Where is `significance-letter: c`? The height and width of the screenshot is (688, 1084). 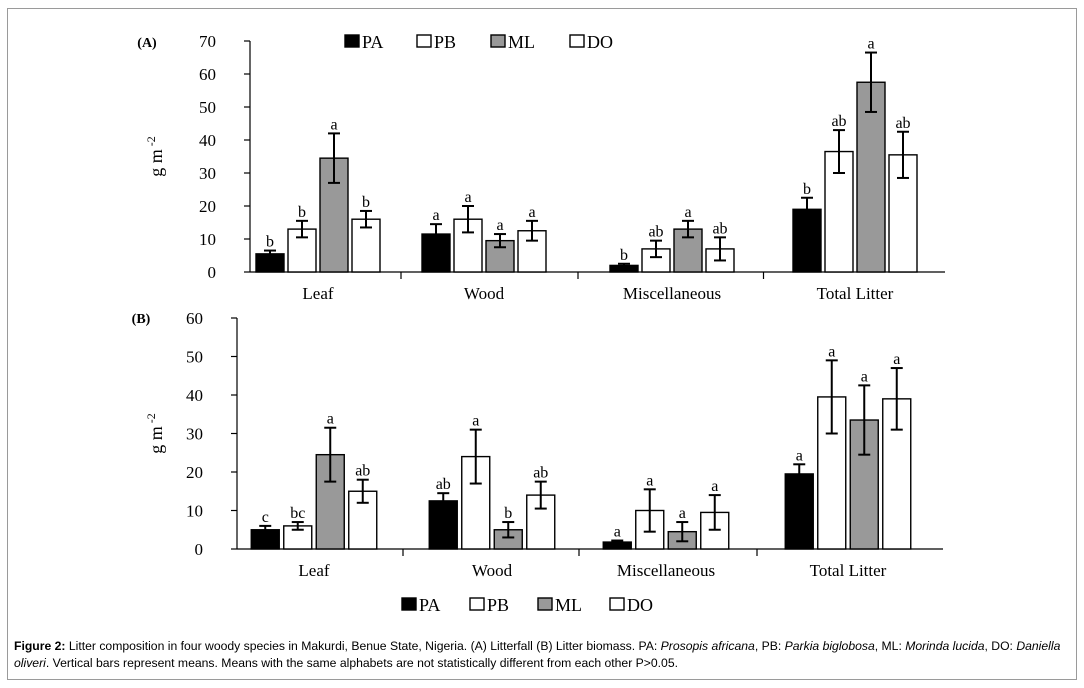
significance-letter: c is located at coordinates (265, 517).